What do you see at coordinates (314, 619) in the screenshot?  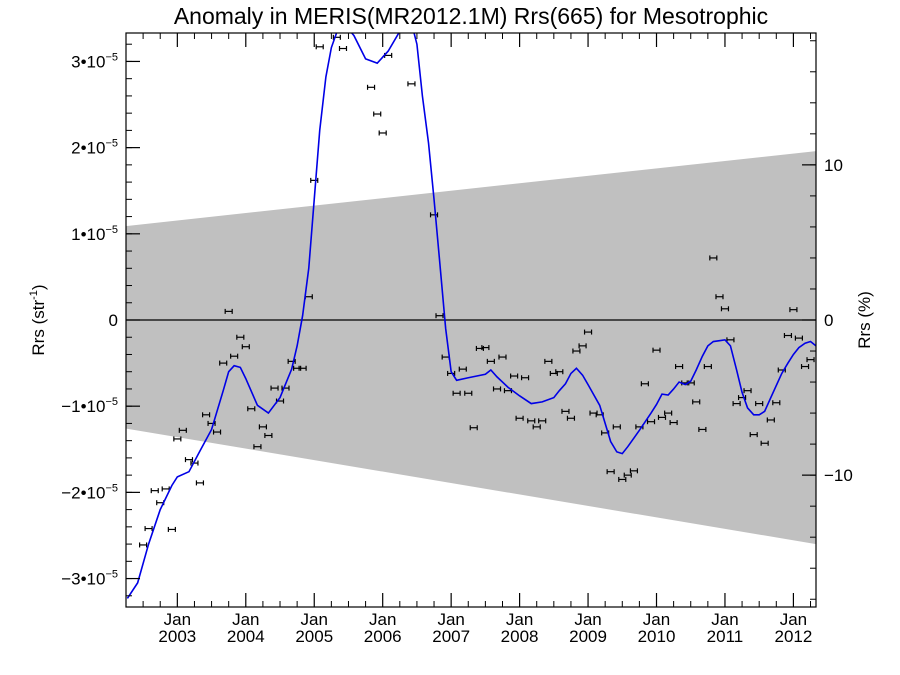 I see `x-tick-month-2: Jan` at bounding box center [314, 619].